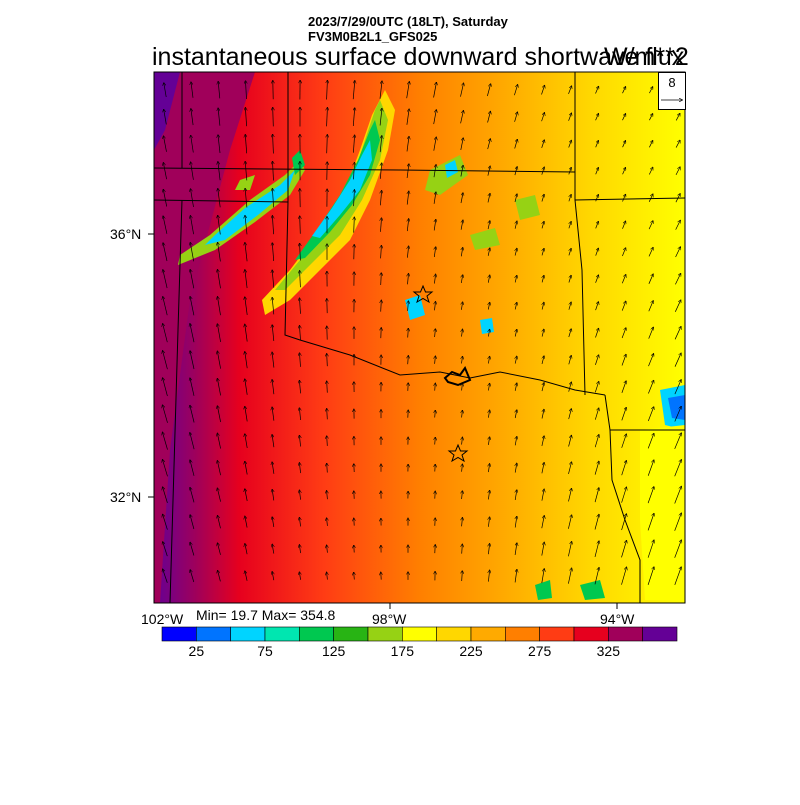  What do you see at coordinates (672, 91) in the screenshot?
I see `reference-vector-box: 8` at bounding box center [672, 91].